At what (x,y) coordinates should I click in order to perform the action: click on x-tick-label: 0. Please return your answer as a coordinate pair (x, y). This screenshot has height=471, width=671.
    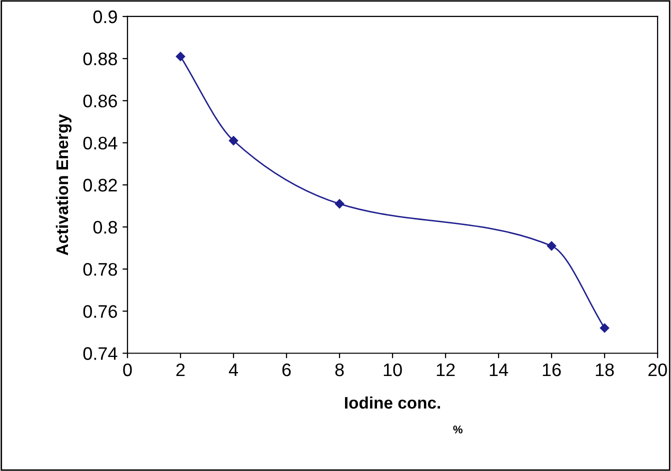
    Looking at the image, I should click on (127, 369).